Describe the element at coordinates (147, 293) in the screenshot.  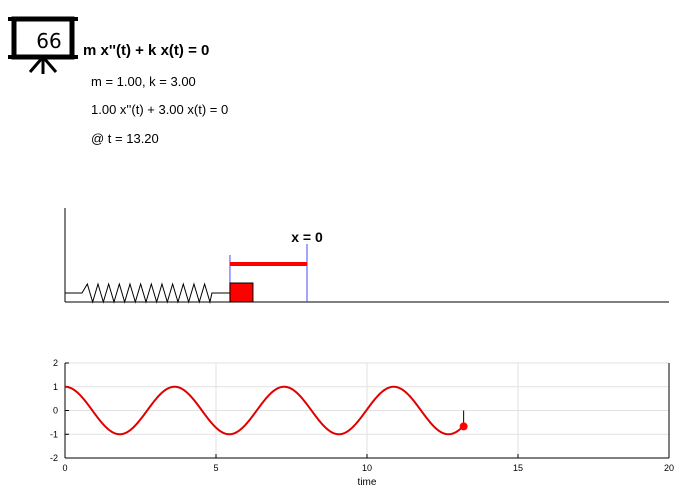
I see `spring` at that location.